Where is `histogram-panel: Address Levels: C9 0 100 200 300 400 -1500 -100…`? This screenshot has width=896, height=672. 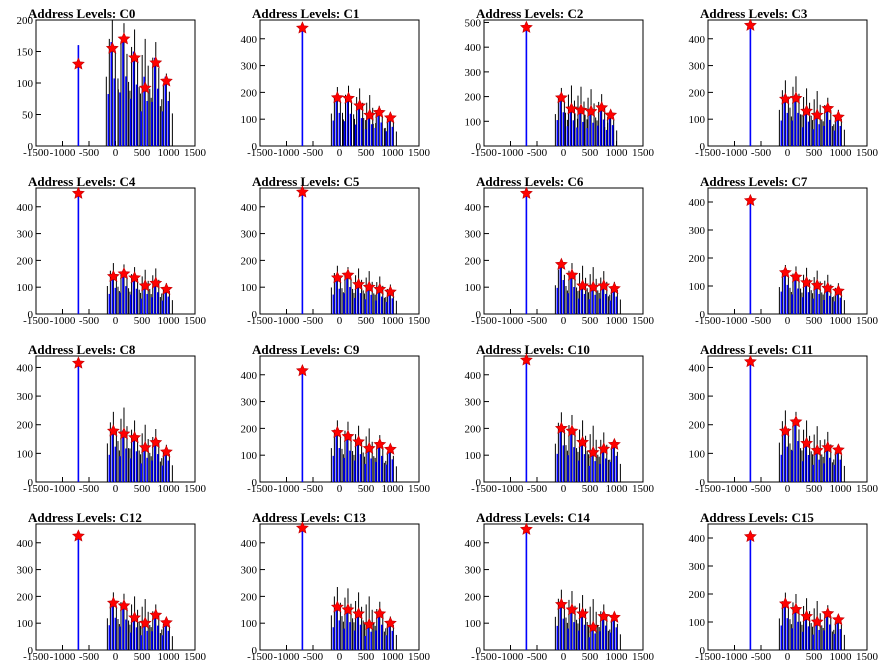 histogram-panel: Address Levels: C9 0 100 200 300 400 -1500 -100… is located at coordinates (336, 420).